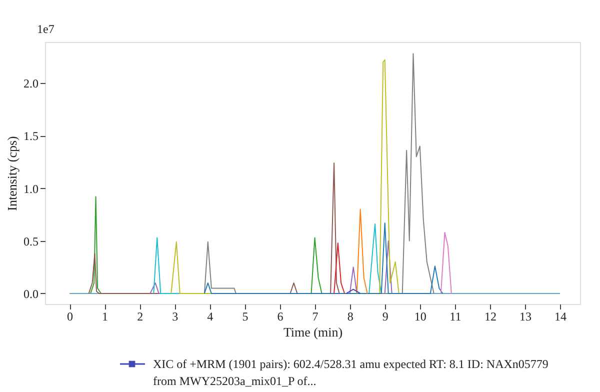  What do you see at coordinates (280, 317) in the screenshot?
I see `x-tick-label: 6` at bounding box center [280, 317].